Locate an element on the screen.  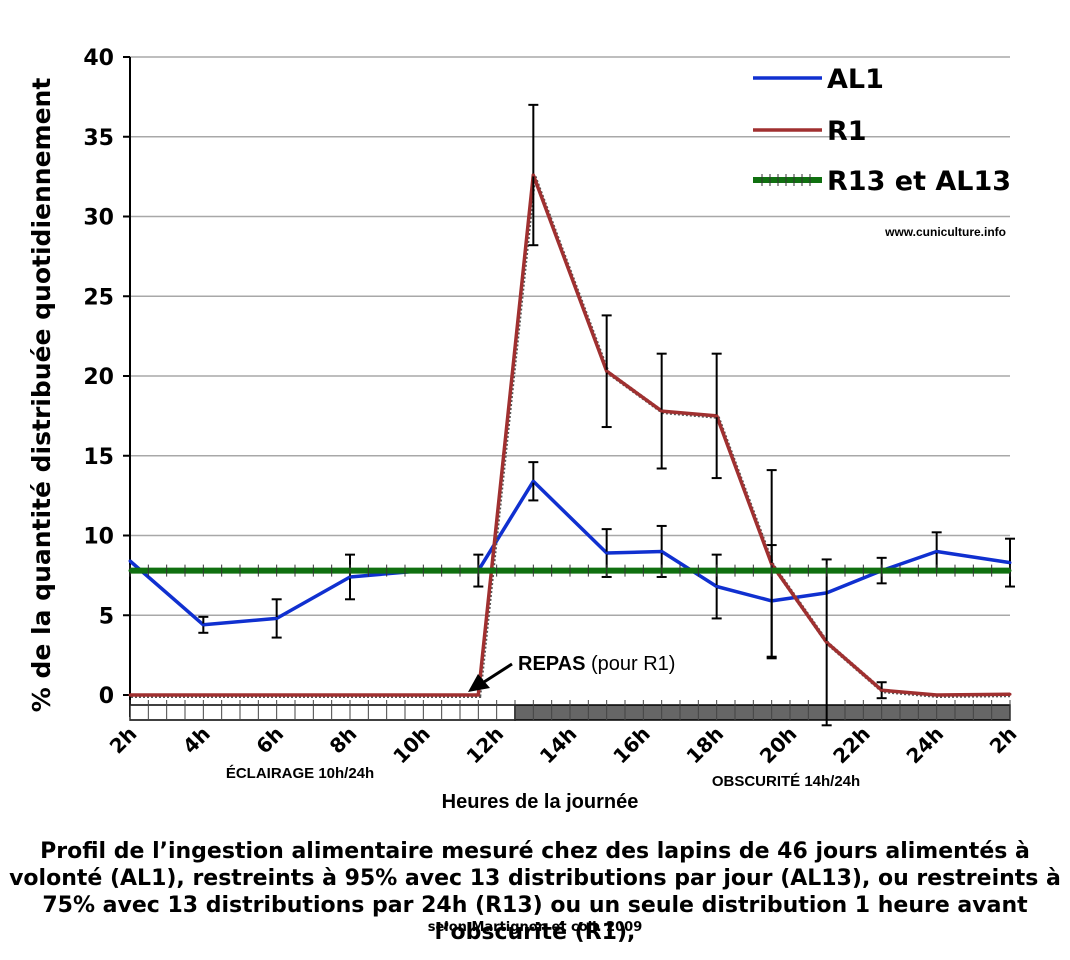
axes is located at coordinates (127, 386).